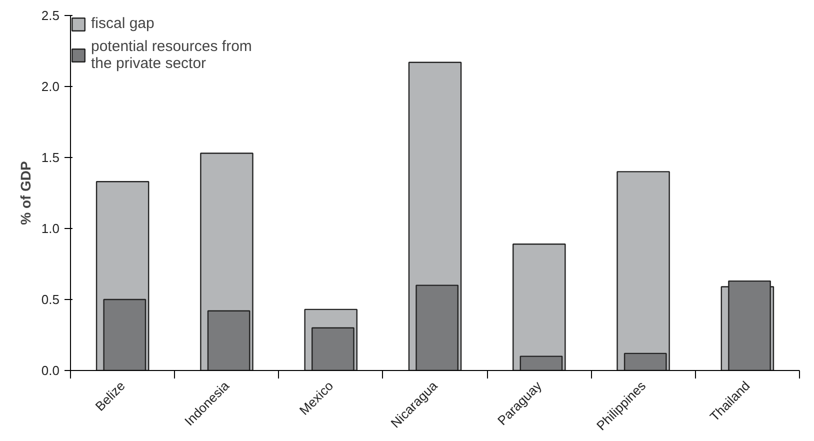 The height and width of the screenshot is (441, 814). Describe the element at coordinates (122, 23) in the screenshot. I see `legend-label: fiscal gap` at that location.